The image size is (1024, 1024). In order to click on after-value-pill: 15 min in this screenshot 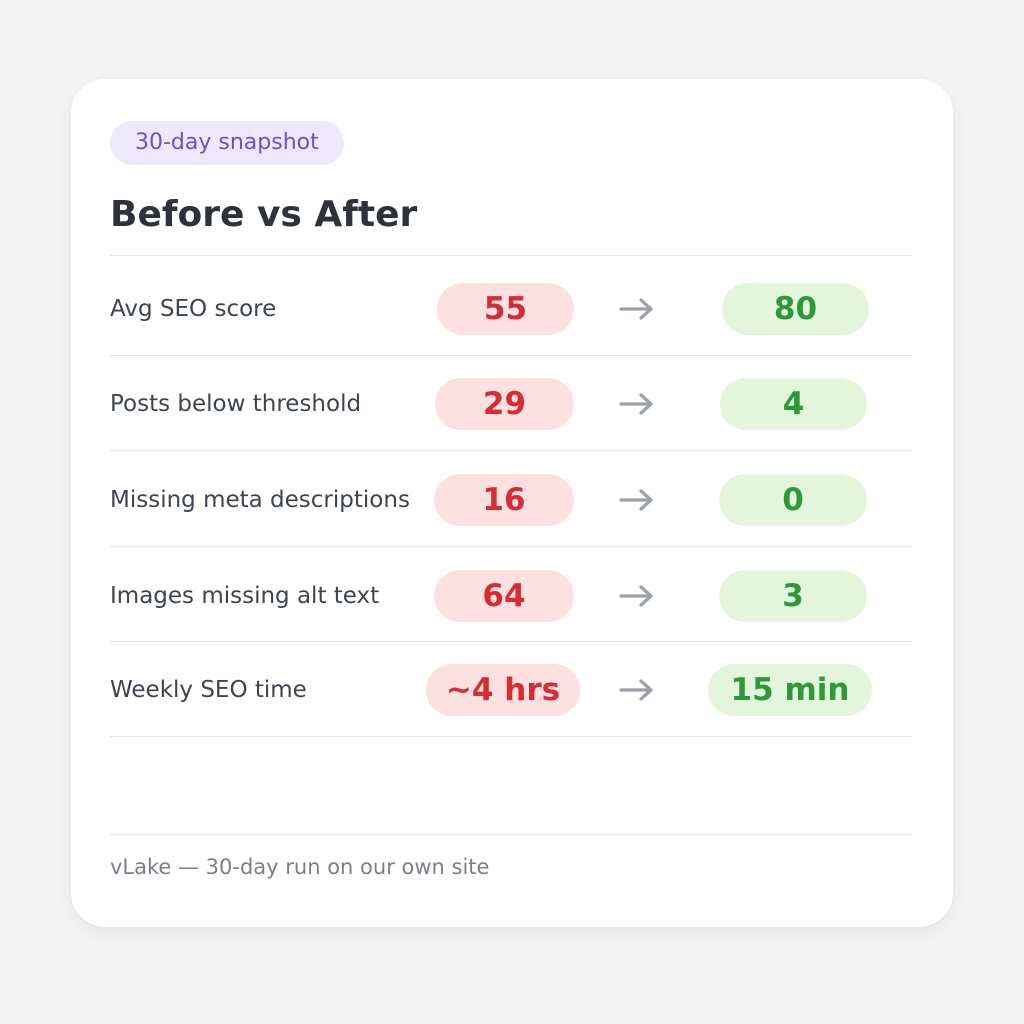, I will do `click(790, 690)`.